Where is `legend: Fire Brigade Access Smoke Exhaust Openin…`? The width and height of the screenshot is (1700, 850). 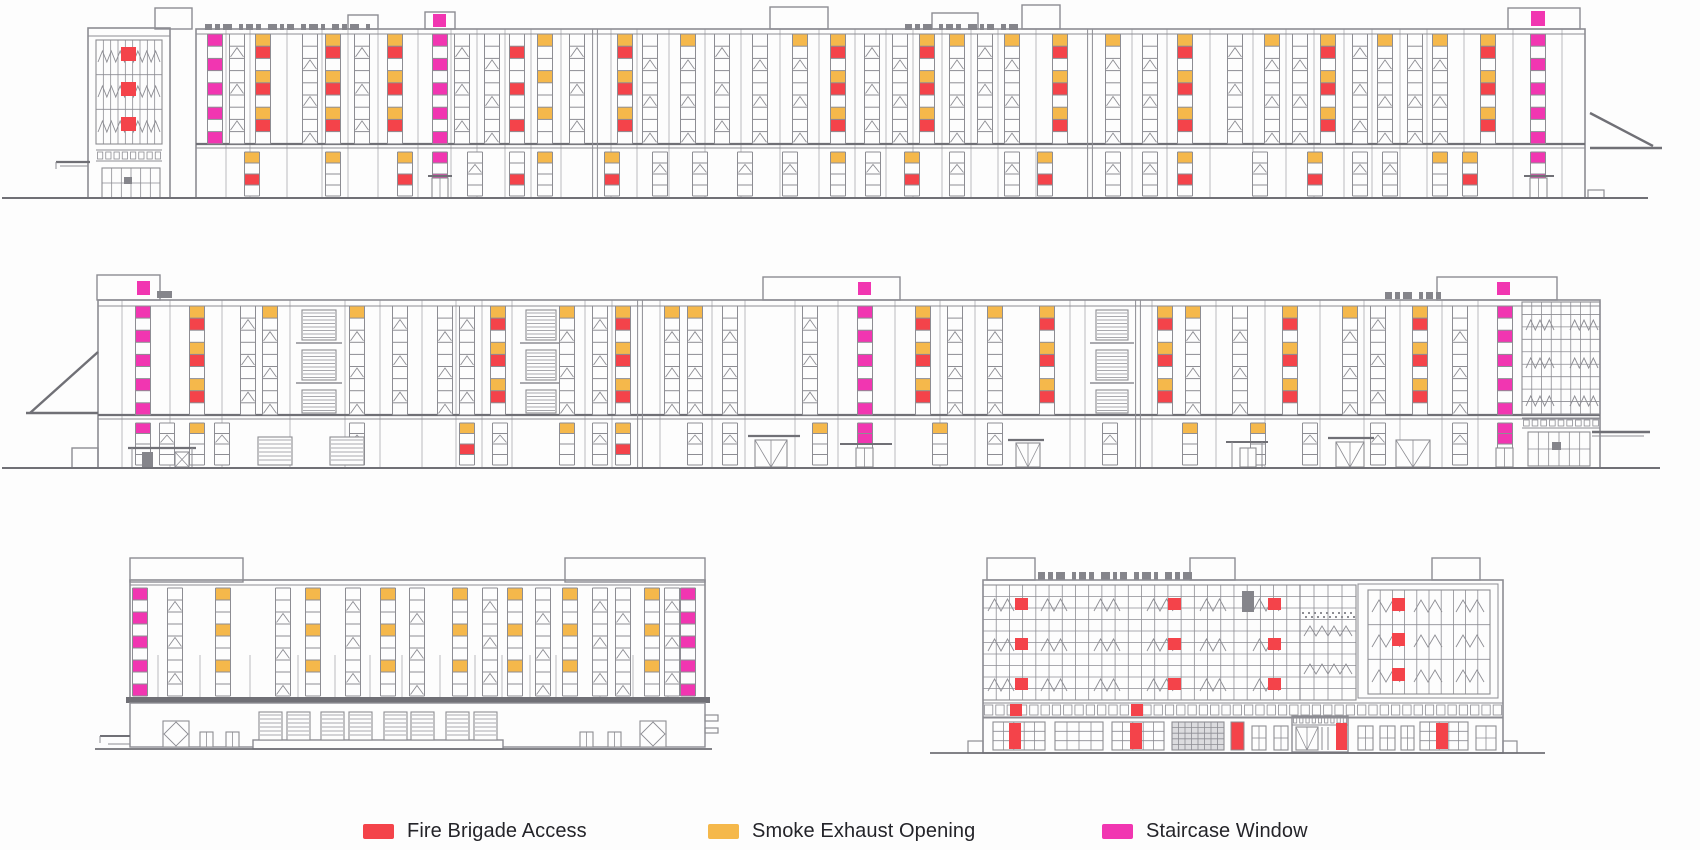 legend: Fire Brigade Access Smoke Exhaust Openin… is located at coordinates (850, 834).